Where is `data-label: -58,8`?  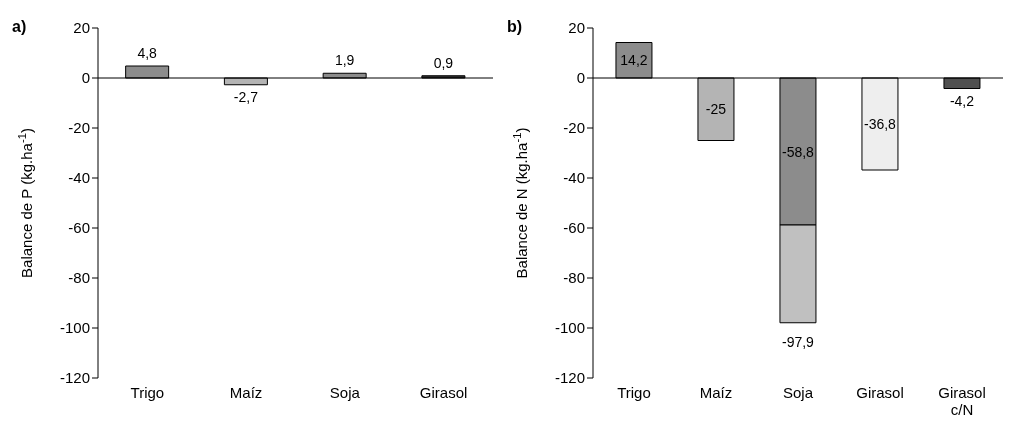
data-label: -58,8 is located at coordinates (798, 151).